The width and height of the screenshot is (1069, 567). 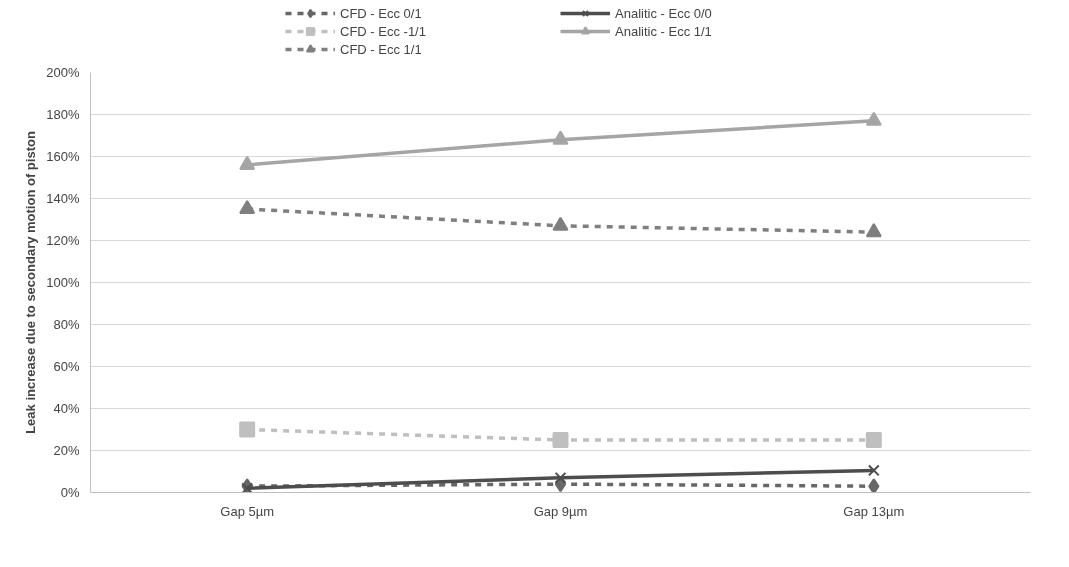 What do you see at coordinates (664, 13) in the screenshot?
I see `legend-label: Analitic - Ecc 0/0` at bounding box center [664, 13].